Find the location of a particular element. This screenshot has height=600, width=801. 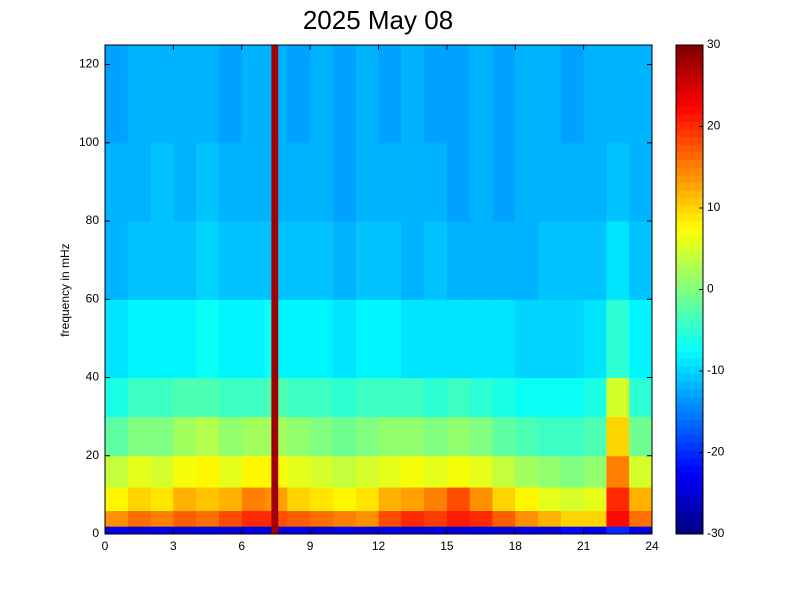

y-tick-label: 100 is located at coordinates (89, 142).